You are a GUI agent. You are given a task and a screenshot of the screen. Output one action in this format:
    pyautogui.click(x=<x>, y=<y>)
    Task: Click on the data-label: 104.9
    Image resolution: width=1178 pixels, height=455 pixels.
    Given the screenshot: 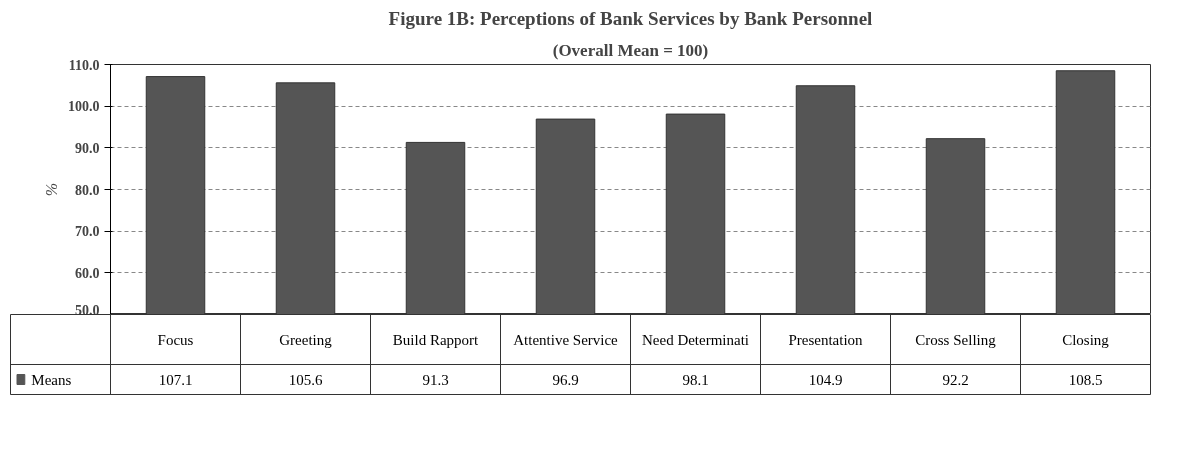 What is the action you would take?
    pyautogui.click(x=825, y=379)
    